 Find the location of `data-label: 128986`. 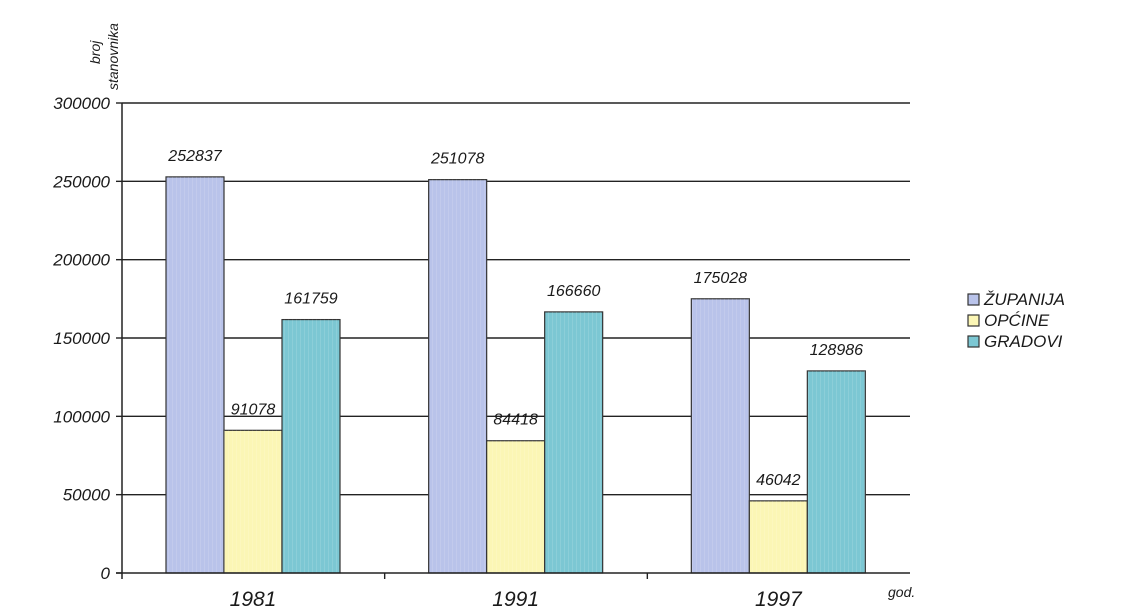

data-label: 128986 is located at coordinates (836, 350).